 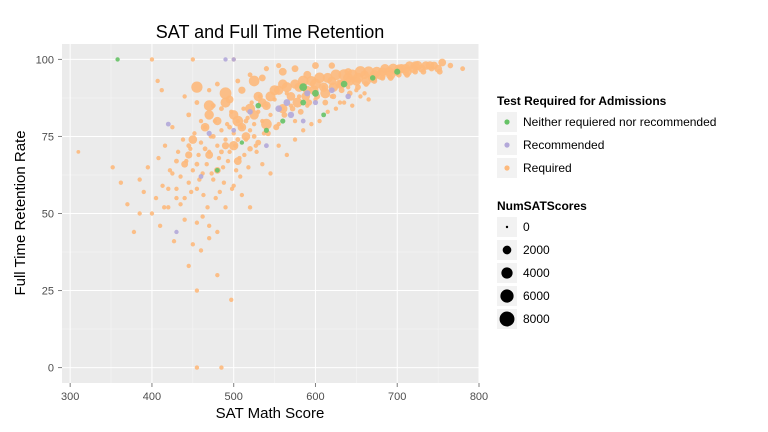 What do you see at coordinates (48, 137) in the screenshot?
I see `y-tick-label: 75` at bounding box center [48, 137].